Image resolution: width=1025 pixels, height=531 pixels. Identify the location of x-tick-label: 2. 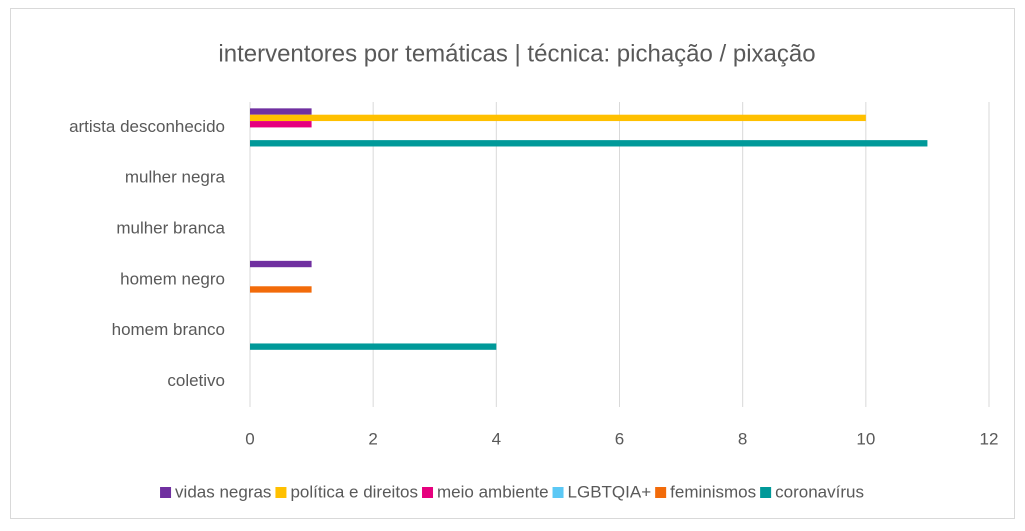
(372, 438).